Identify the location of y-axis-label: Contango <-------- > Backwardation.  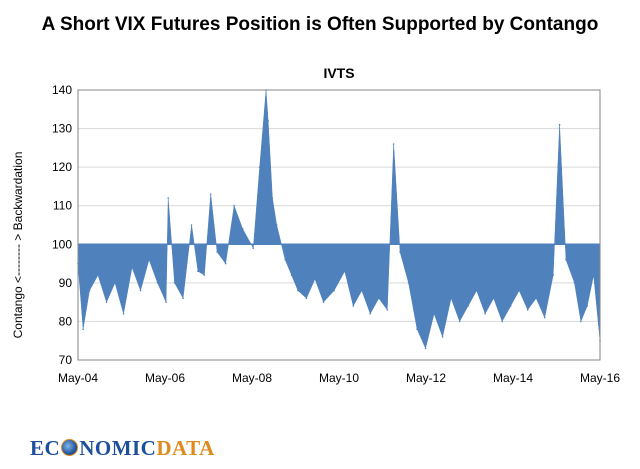
(18, 245).